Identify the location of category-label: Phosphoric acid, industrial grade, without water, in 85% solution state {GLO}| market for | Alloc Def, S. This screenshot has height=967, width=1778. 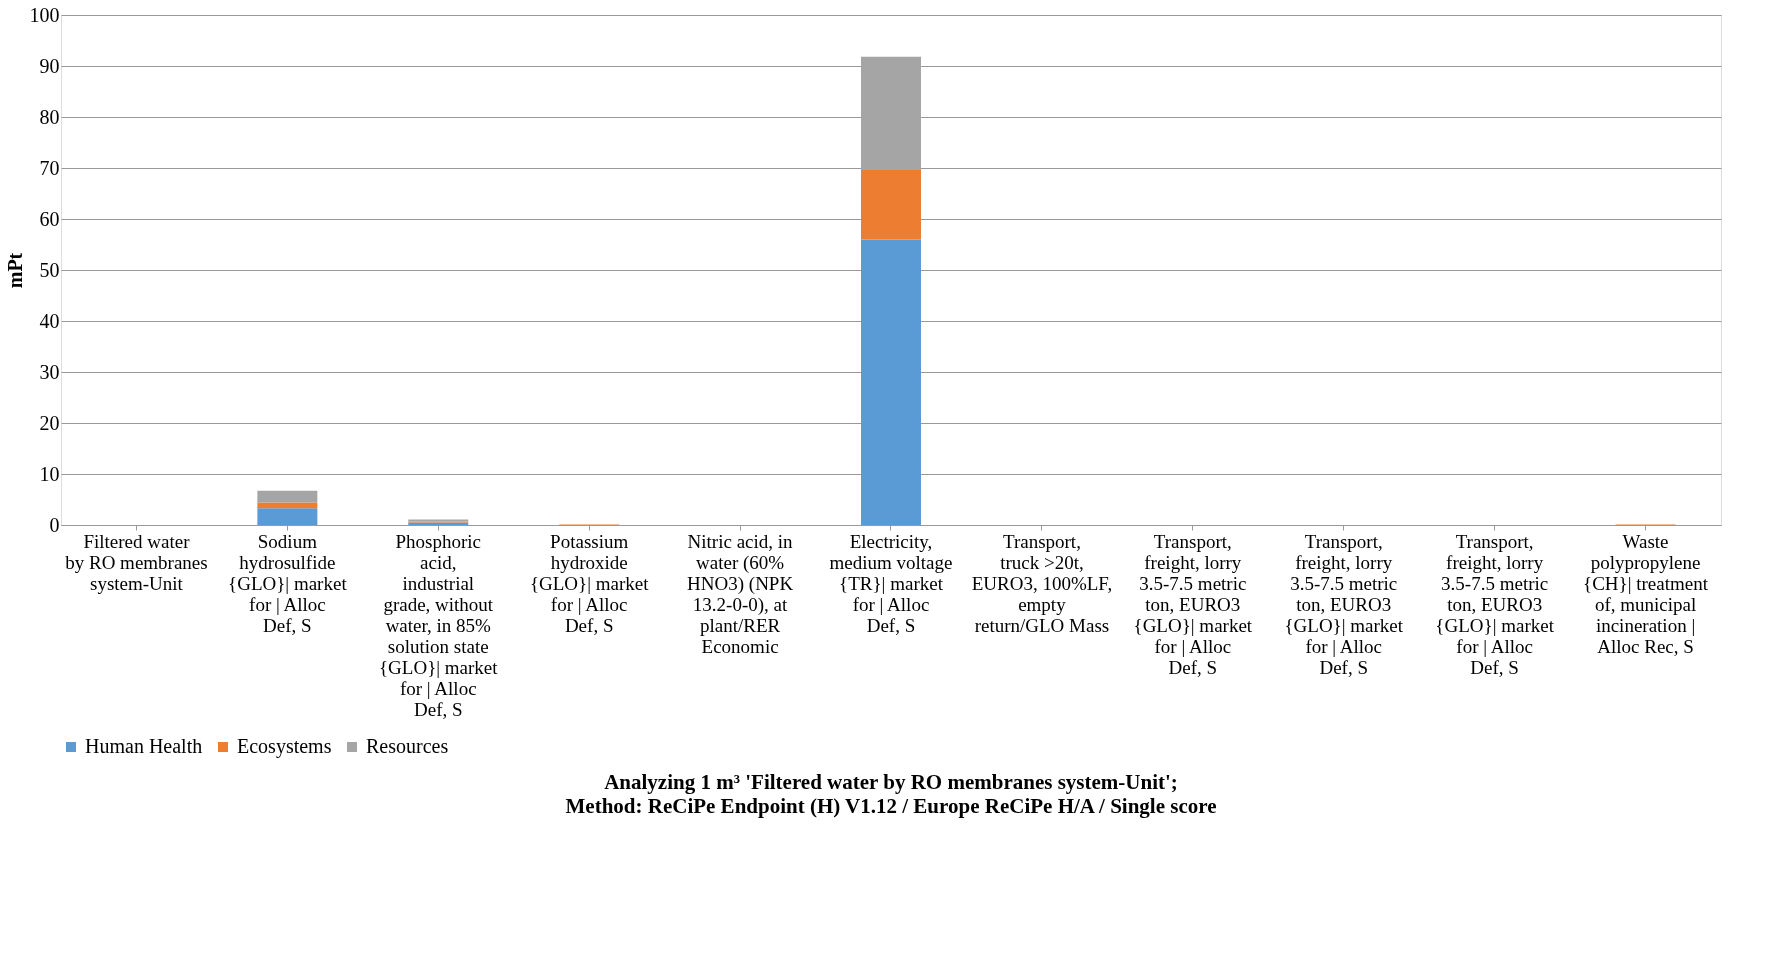
(438, 625).